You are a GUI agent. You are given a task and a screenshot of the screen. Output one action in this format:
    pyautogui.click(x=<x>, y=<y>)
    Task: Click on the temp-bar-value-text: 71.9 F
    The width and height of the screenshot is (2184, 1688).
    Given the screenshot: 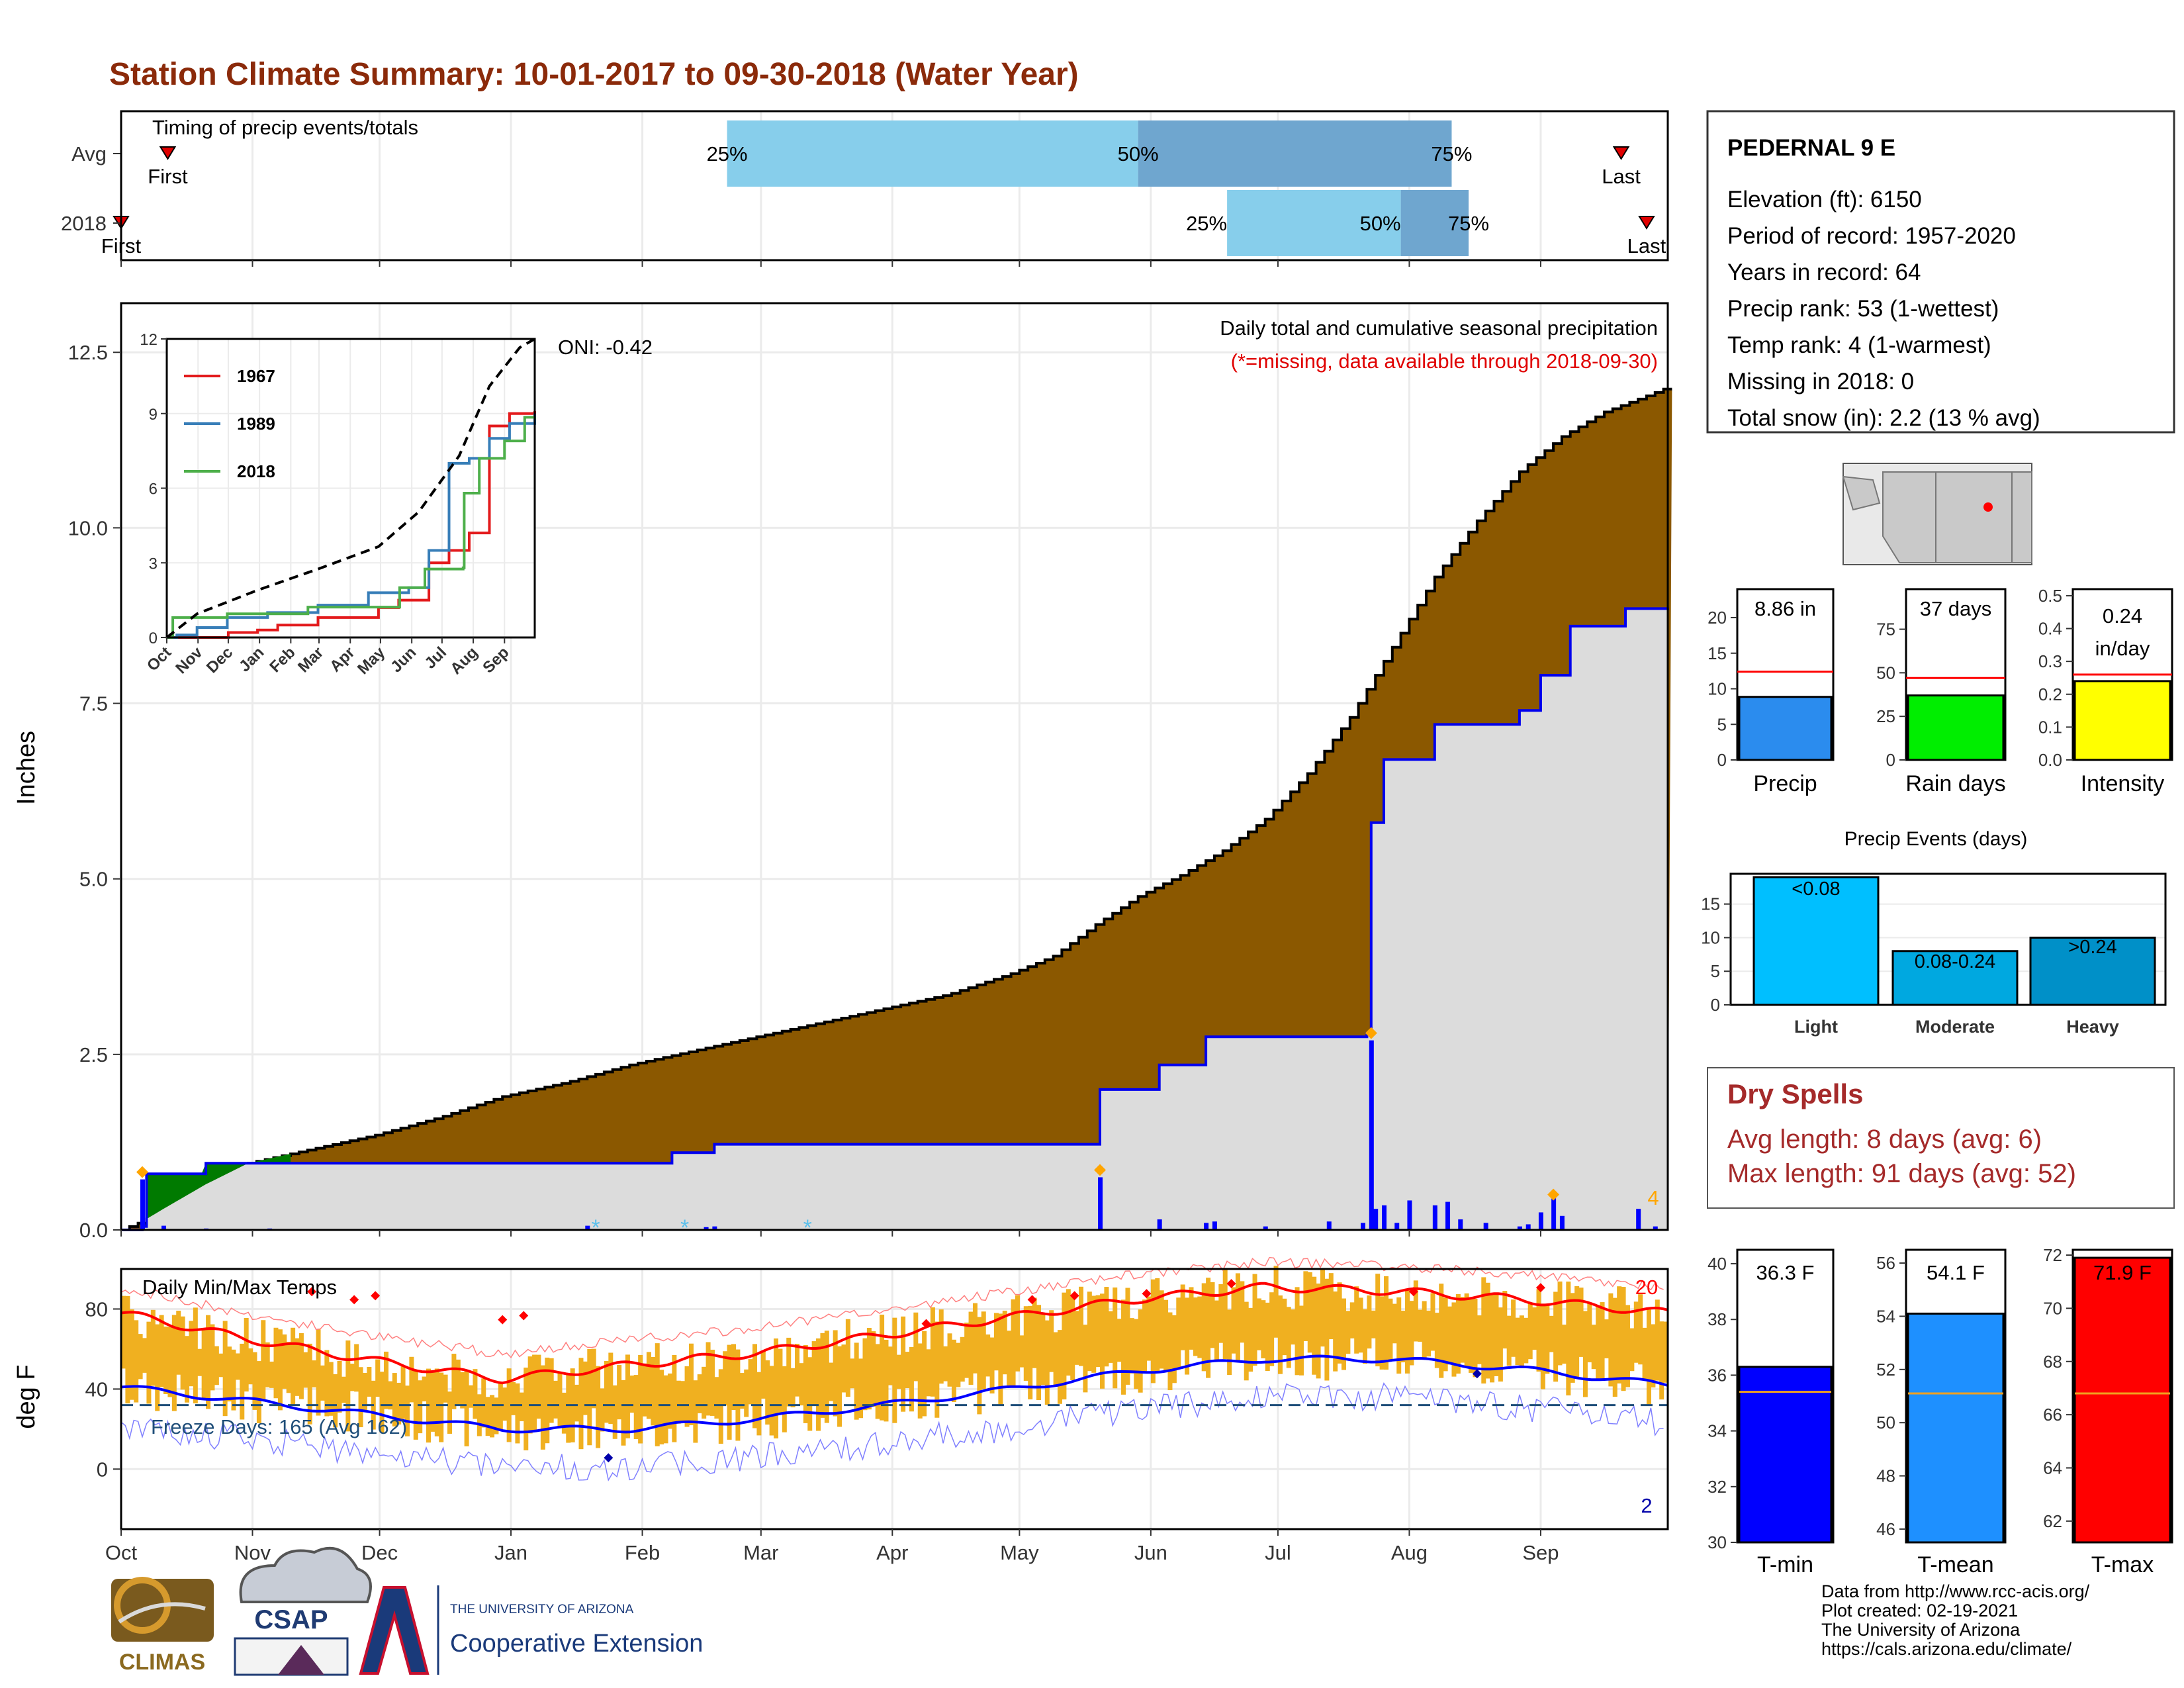 What is the action you would take?
    pyautogui.click(x=2122, y=1272)
    